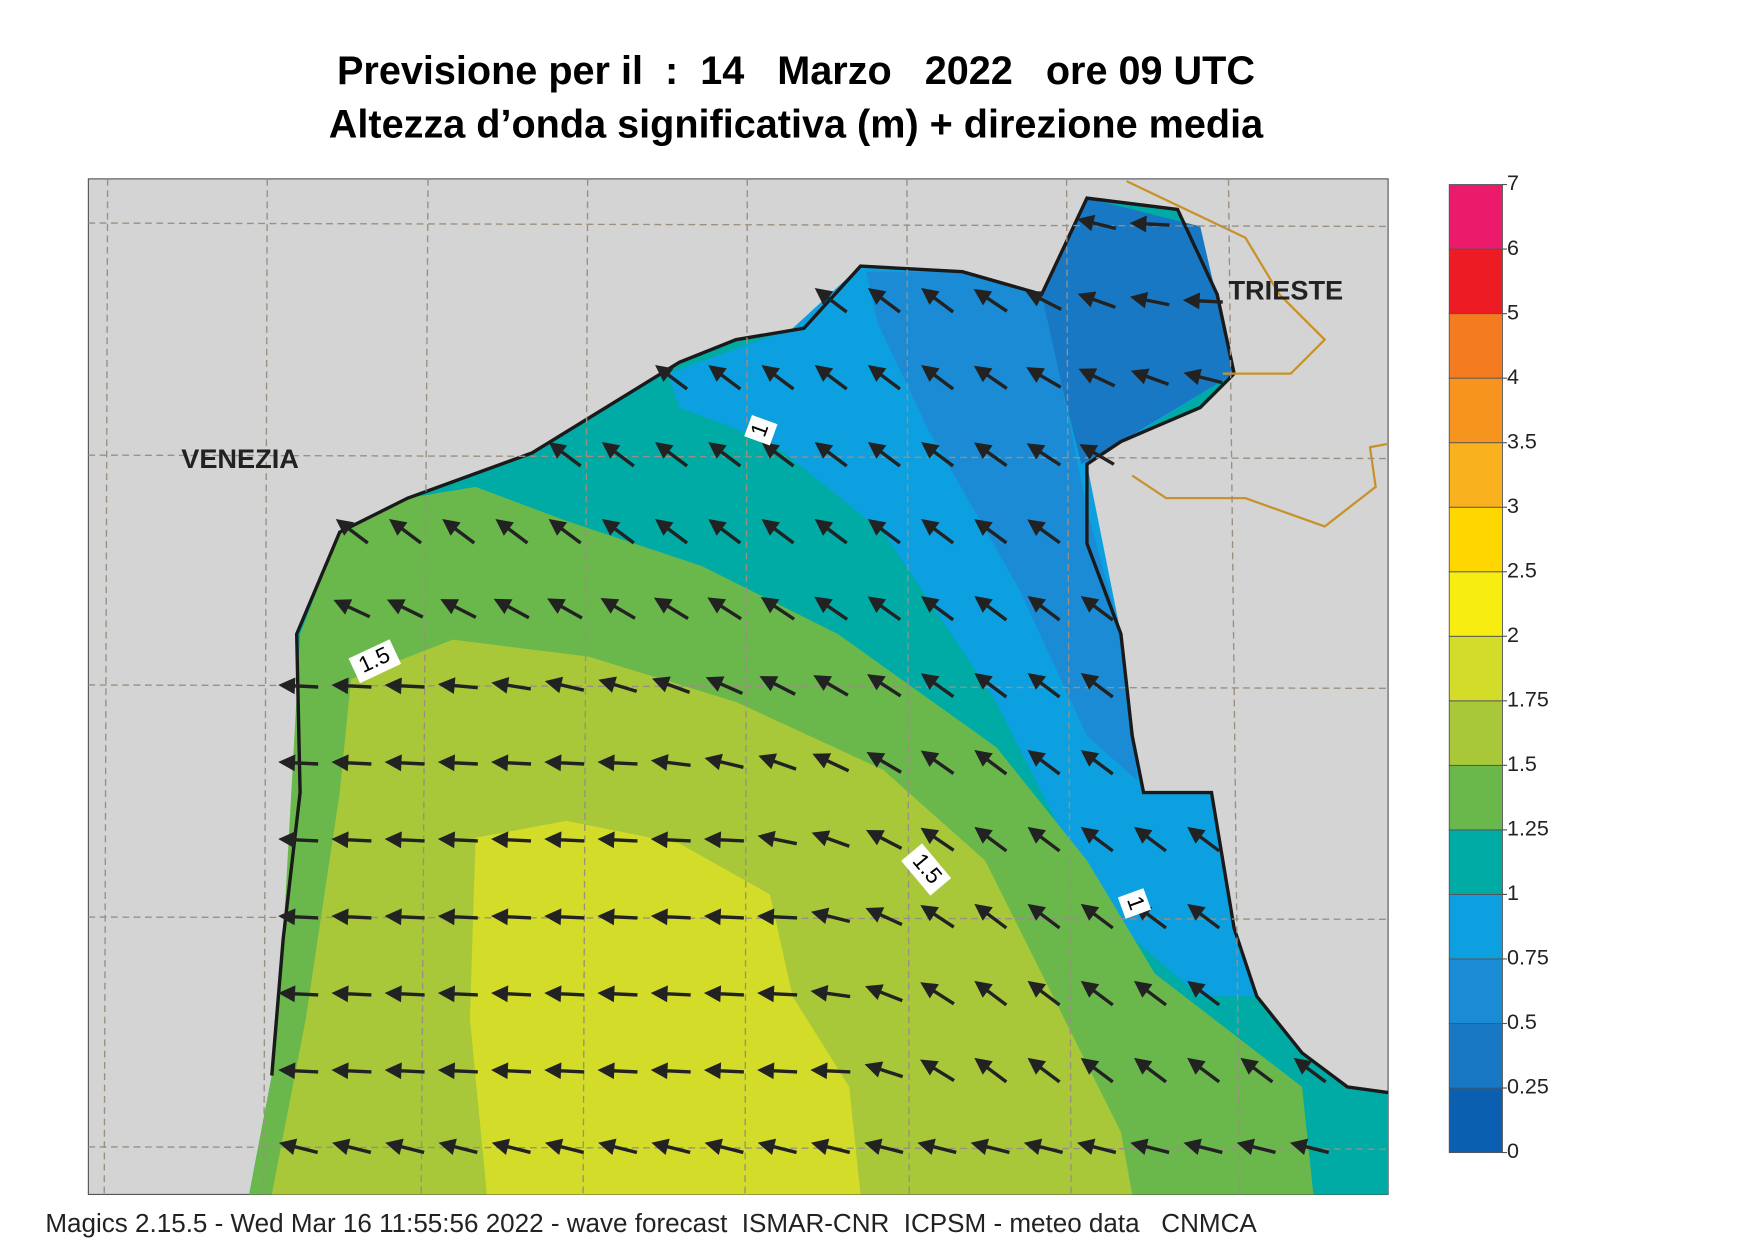 The image size is (1755, 1242). I want to click on colorbar: 0 0.25 0.5 0.75 1 1.25 1.5 1.75 2 2.5 3 3.5 4 5 6 7, so click(1498, 667).